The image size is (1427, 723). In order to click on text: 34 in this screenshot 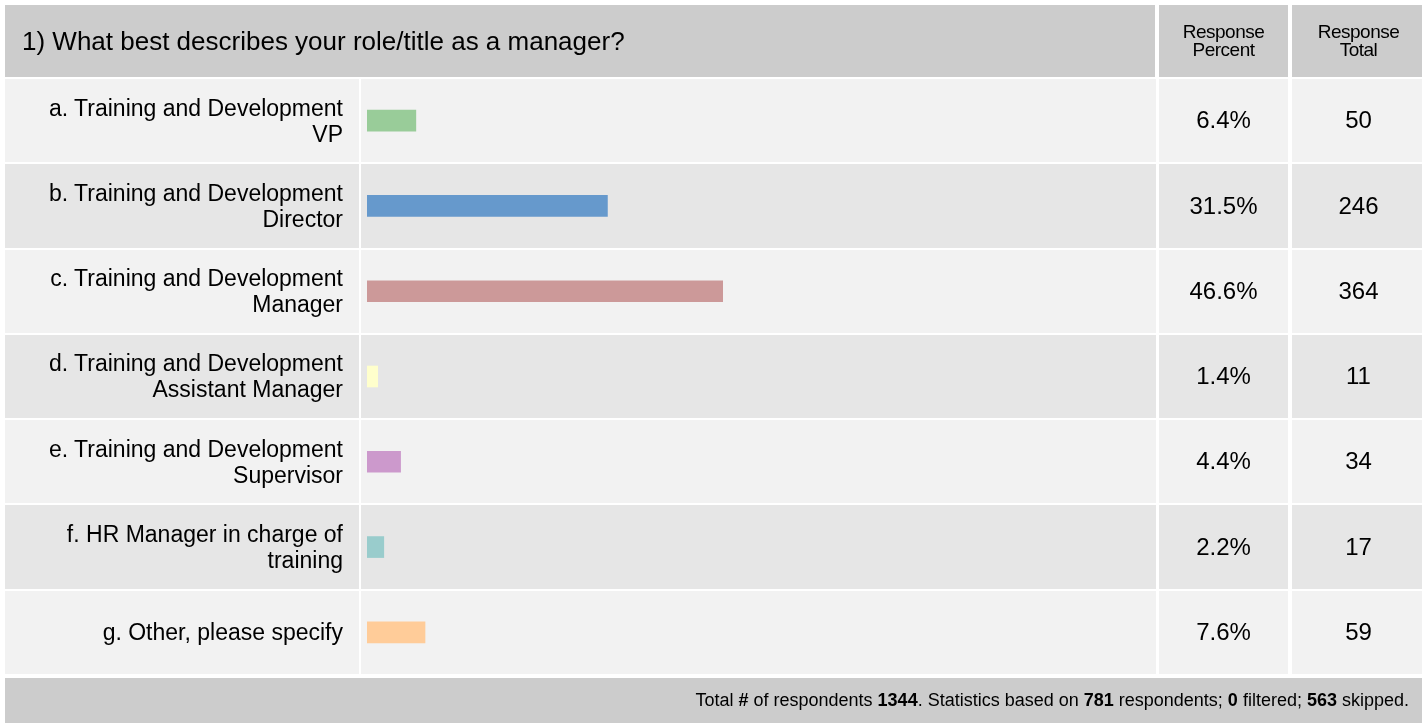, I will do `click(1358, 461)`.